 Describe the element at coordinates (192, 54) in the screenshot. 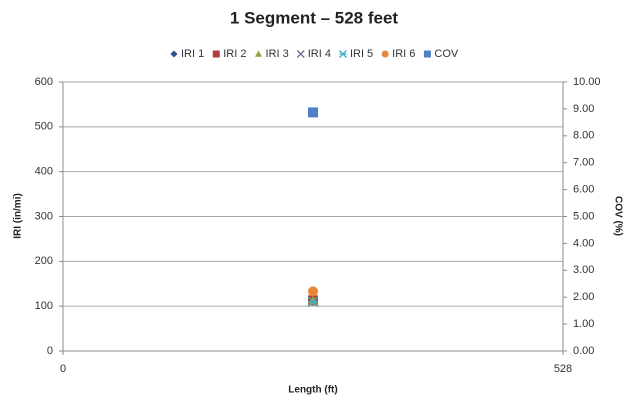

I see `legend-label: IRI 1` at that location.